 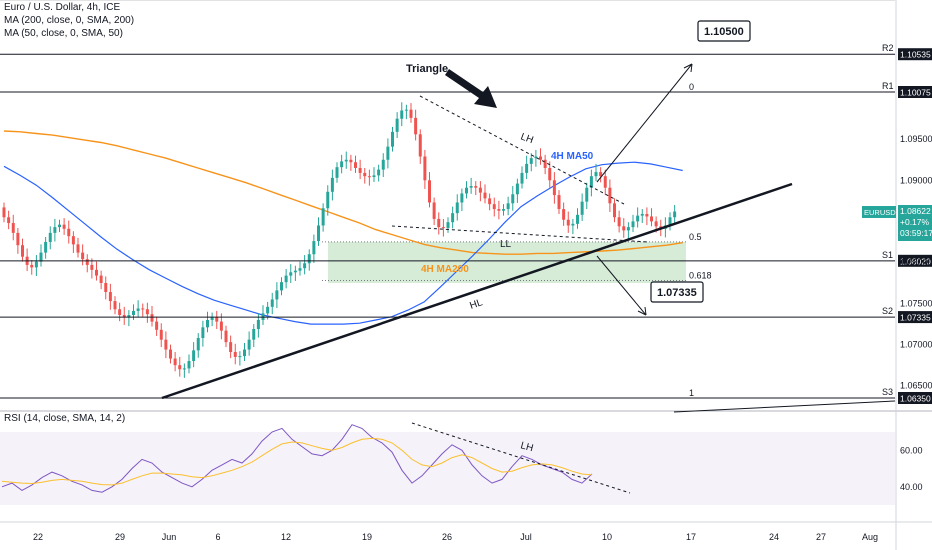 I want to click on time-tick: 26, so click(x=447, y=537).